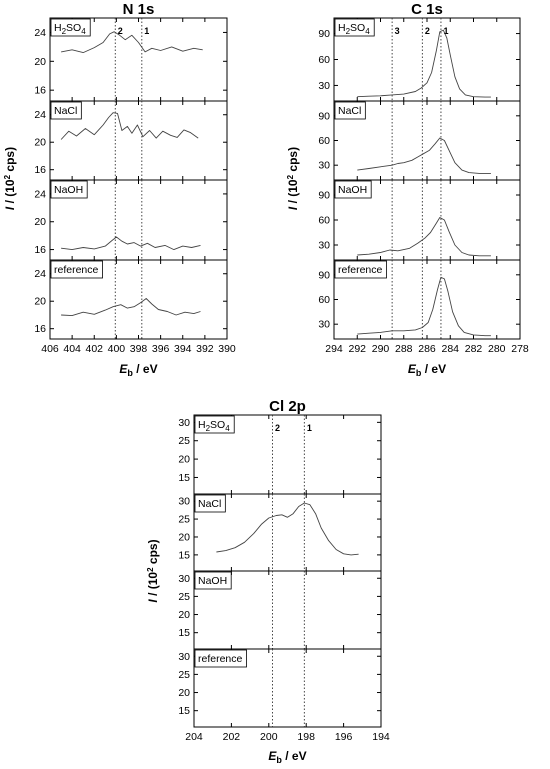  I want to click on chart-title: C 1s, so click(427, 9).